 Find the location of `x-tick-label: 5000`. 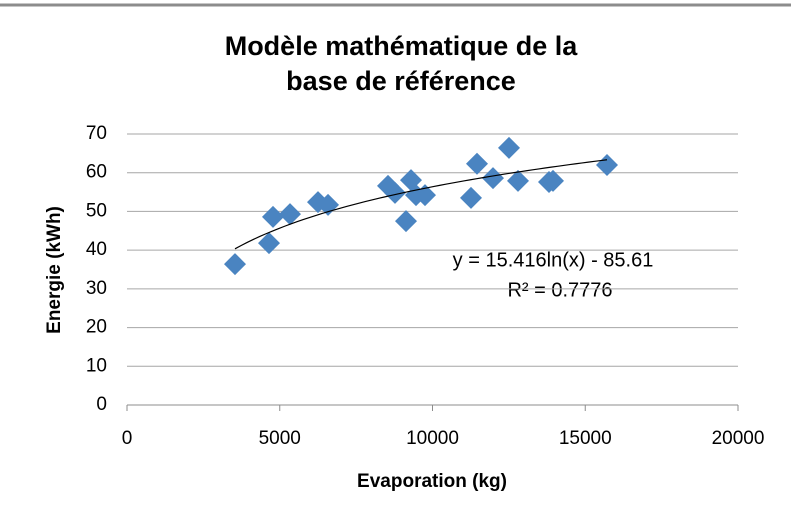

x-tick-label: 5000 is located at coordinates (280, 438).